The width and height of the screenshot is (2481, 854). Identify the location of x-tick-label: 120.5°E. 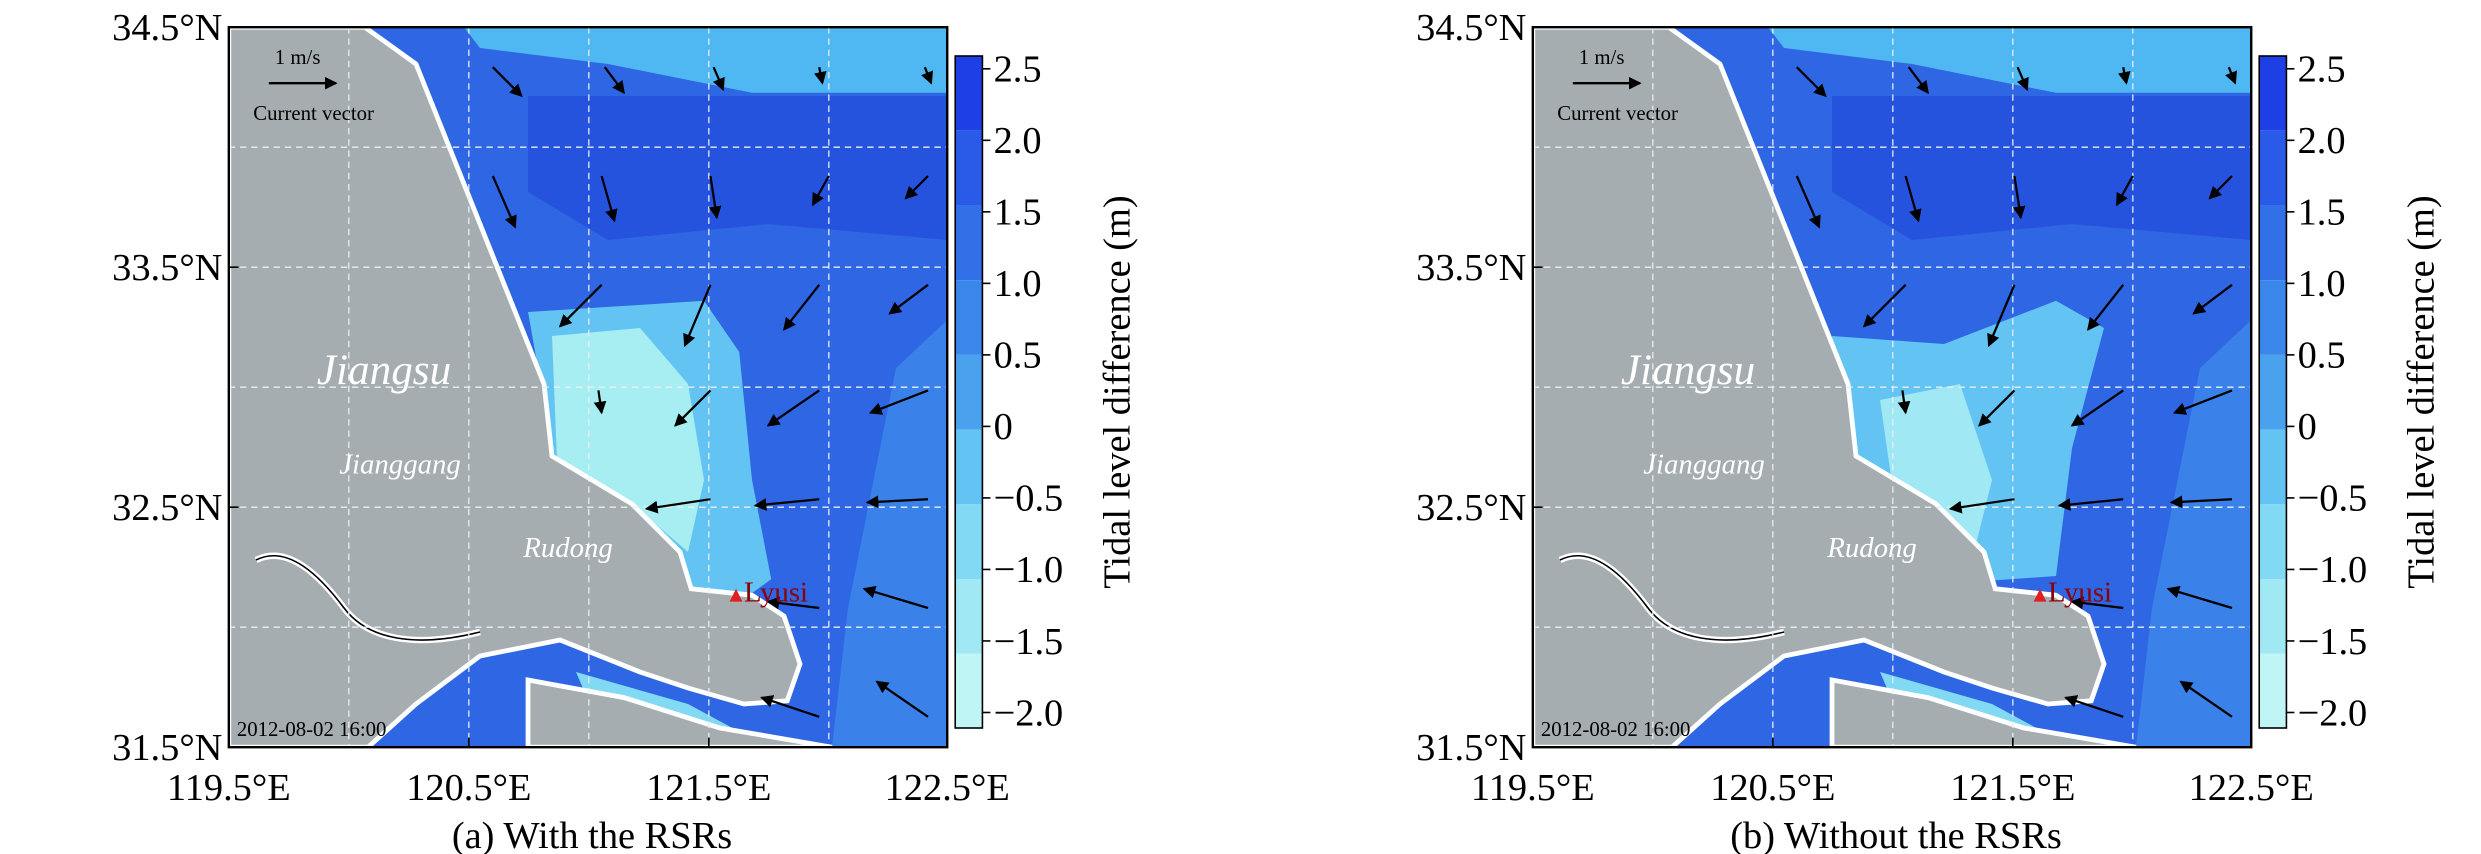
(468, 788).